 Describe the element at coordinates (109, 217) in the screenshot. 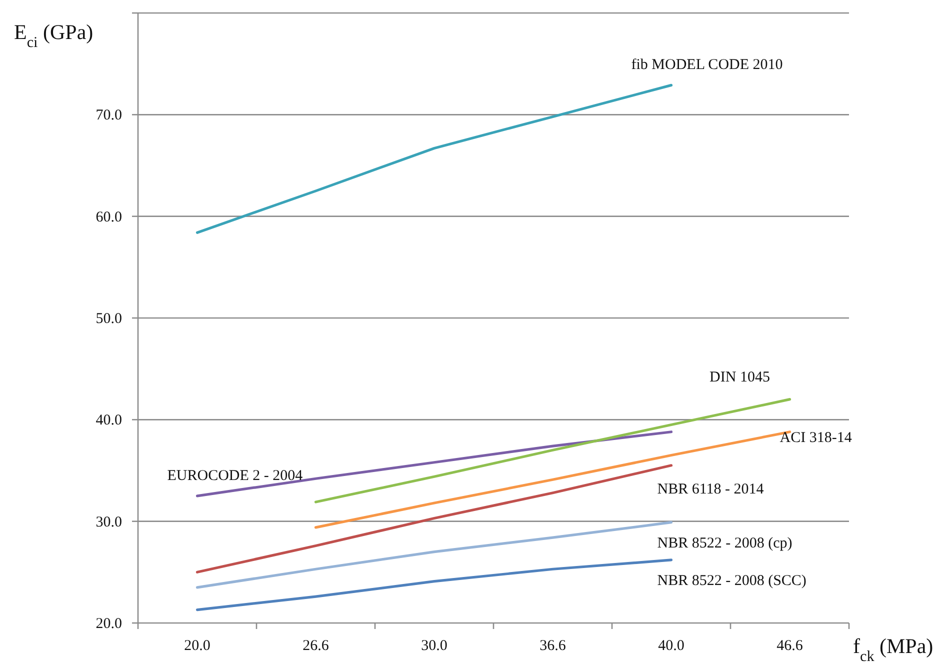

I see `y-tick-label: 60.0` at that location.